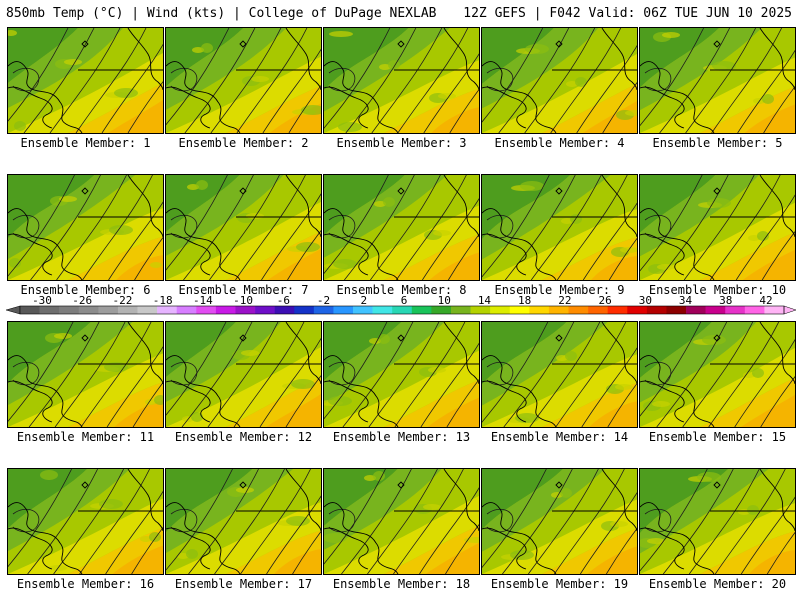 Image resolution: width=800 pixels, height=600 pixels. What do you see at coordinates (323, 301) in the screenshot?
I see `colorbar-tick-label: -2` at bounding box center [323, 301].